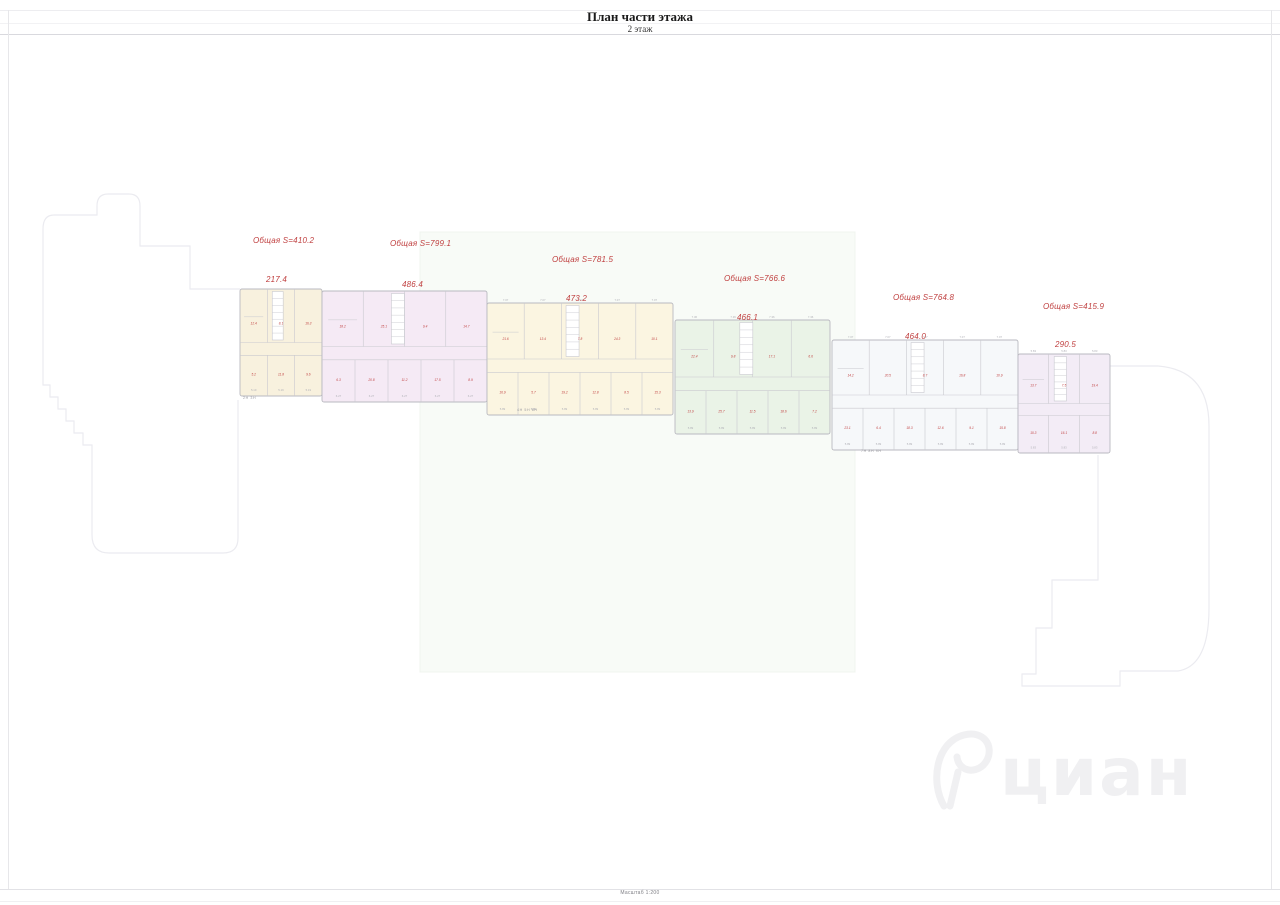  I want to click on floor-subtitle: 2 этаж, so click(640, 29).